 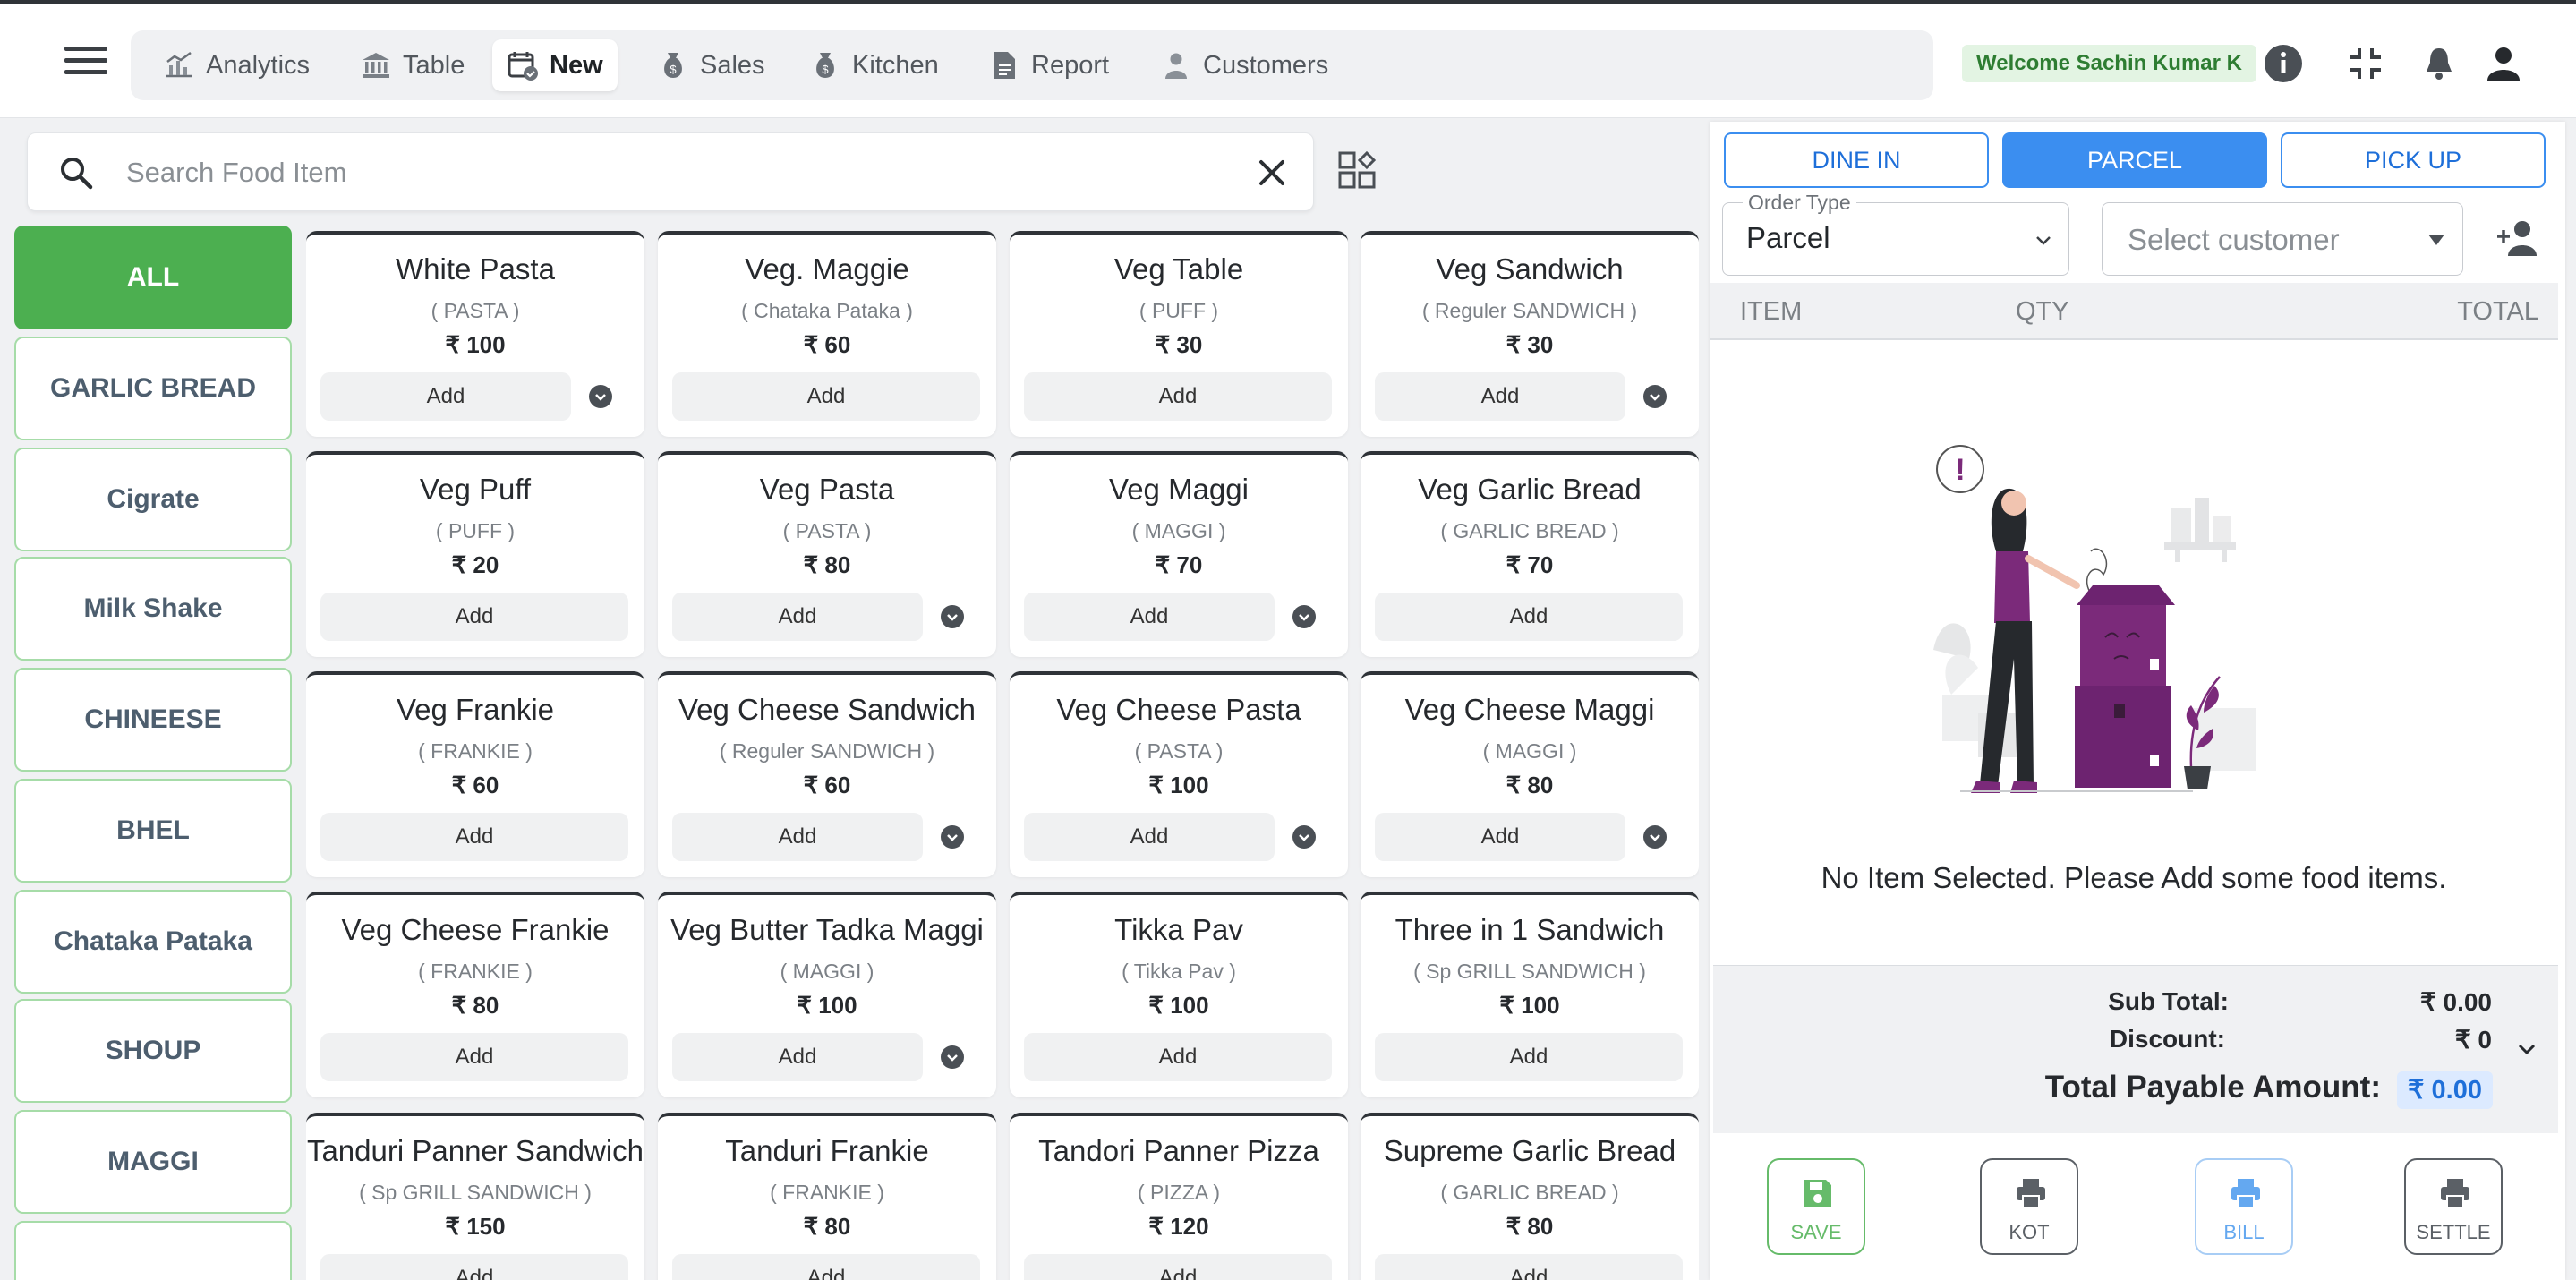 What do you see at coordinates (1179, 971) in the screenshot?
I see `food-item-category: ( Tikka Pav )` at bounding box center [1179, 971].